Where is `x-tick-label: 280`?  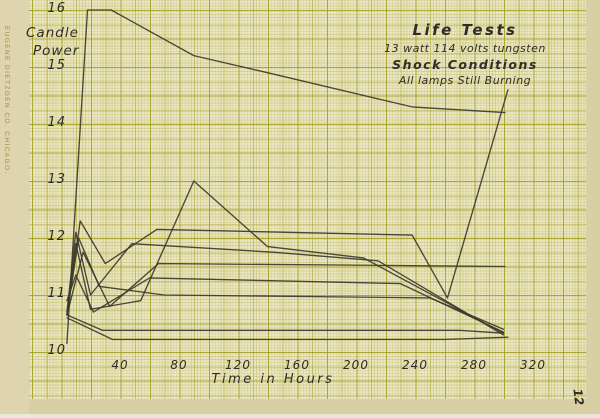 x-tick-label: 280 is located at coordinates (474, 365).